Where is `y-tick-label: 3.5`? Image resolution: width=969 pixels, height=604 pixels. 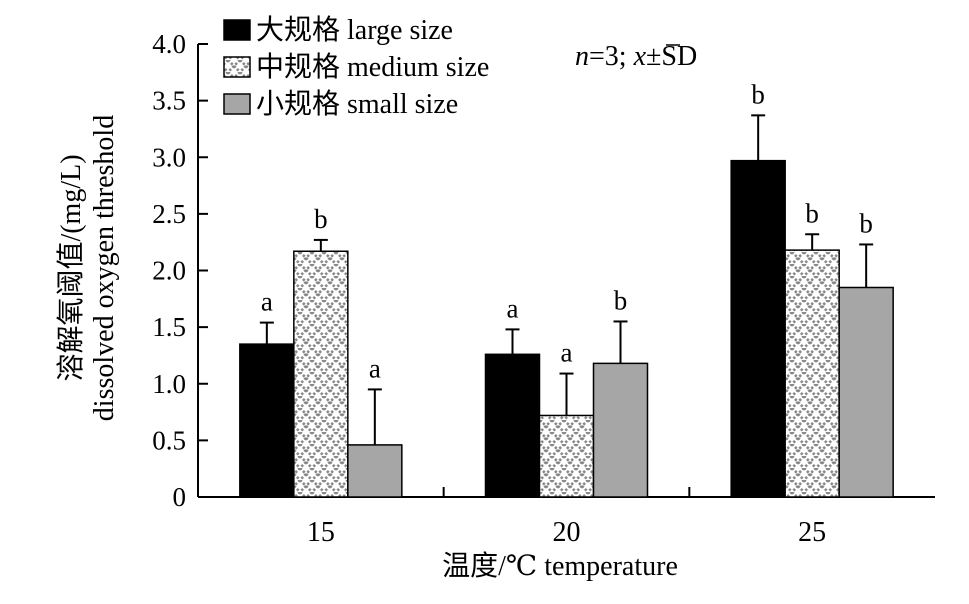
y-tick-label: 3.5 is located at coordinates (169, 101).